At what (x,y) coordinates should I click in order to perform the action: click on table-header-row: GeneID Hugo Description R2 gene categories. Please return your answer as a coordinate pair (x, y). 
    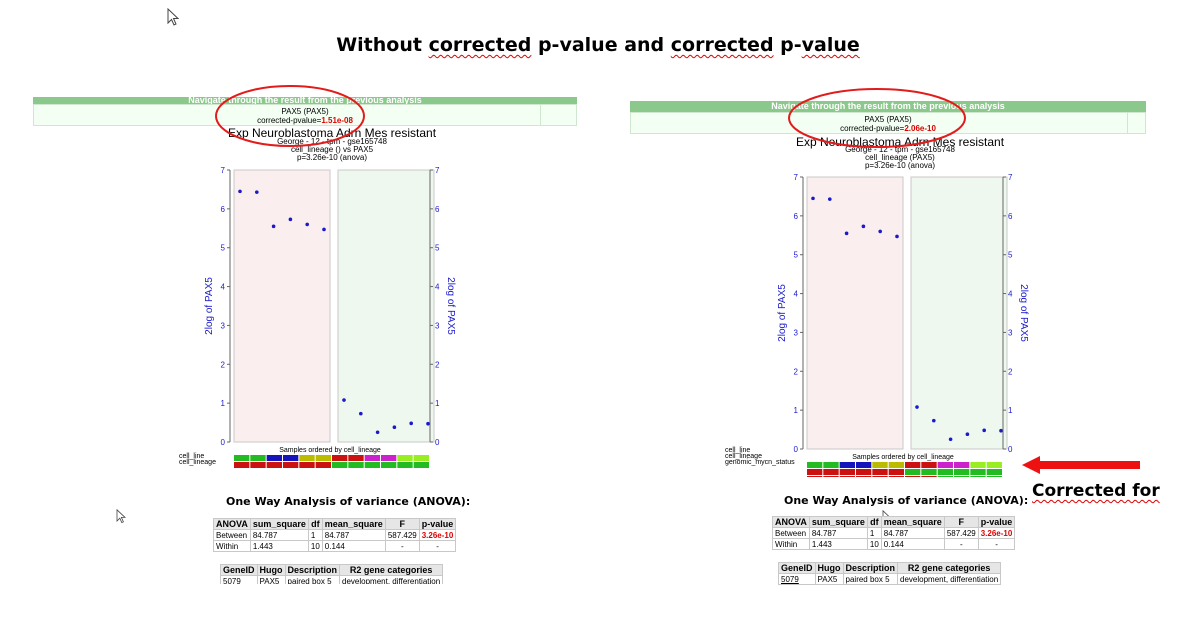
    Looking at the image, I should click on (890, 568).